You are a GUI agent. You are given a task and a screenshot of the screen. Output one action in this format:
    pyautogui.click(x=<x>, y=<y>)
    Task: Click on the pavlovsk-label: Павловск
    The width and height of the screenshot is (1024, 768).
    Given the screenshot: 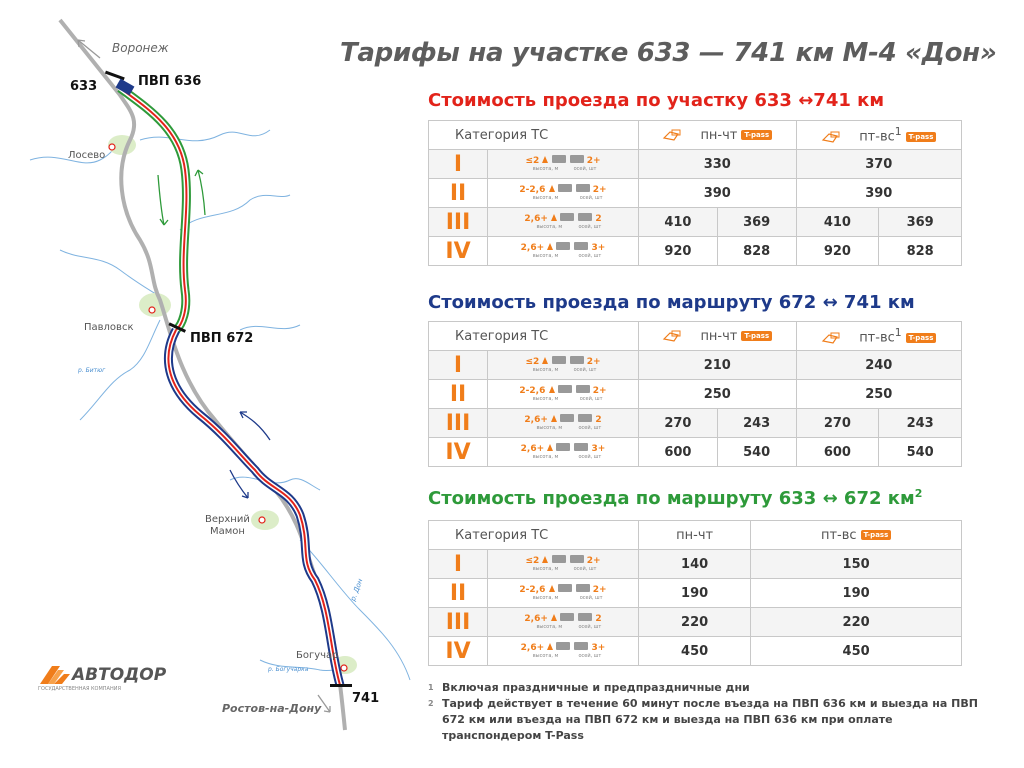 What is the action you would take?
    pyautogui.click(x=108, y=327)
    